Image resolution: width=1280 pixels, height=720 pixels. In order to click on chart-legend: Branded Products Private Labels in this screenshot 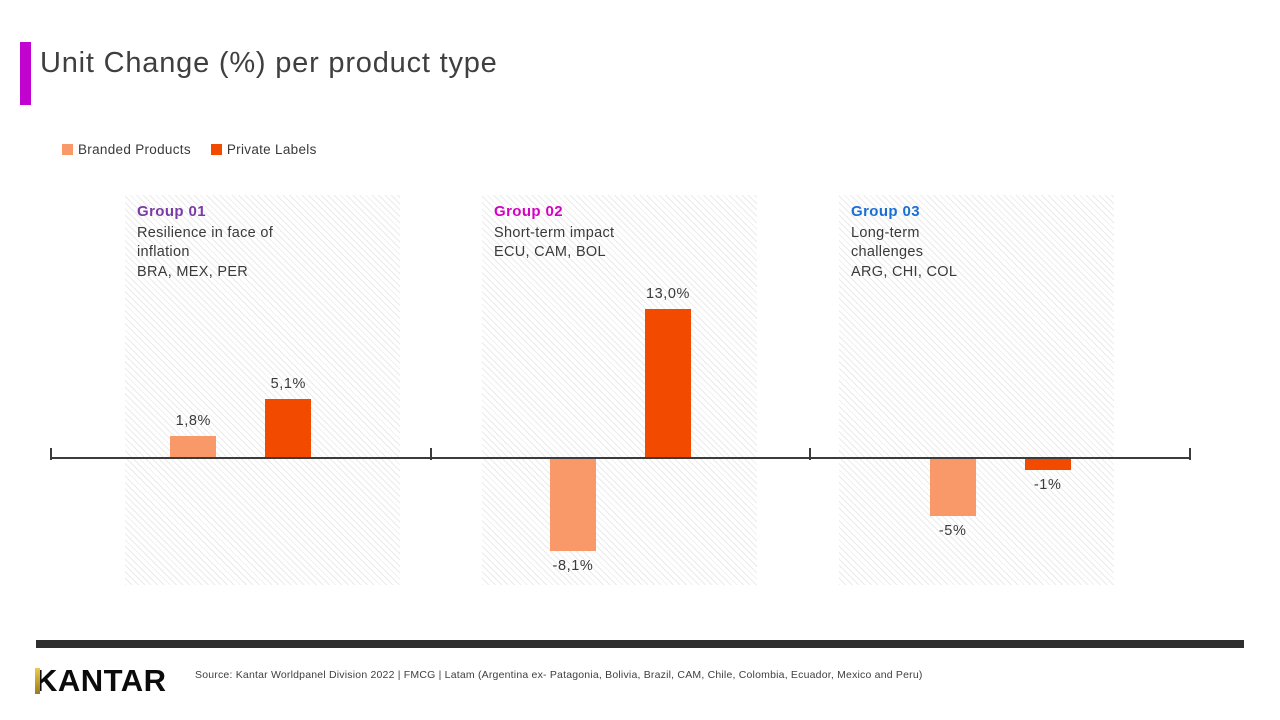, I will do `click(189, 149)`.